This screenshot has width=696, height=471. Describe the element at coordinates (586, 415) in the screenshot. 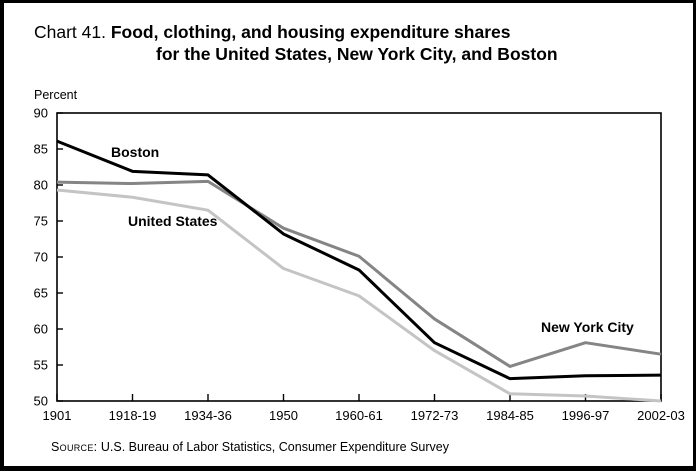

I see `x-tick-label: 1996-97` at that location.